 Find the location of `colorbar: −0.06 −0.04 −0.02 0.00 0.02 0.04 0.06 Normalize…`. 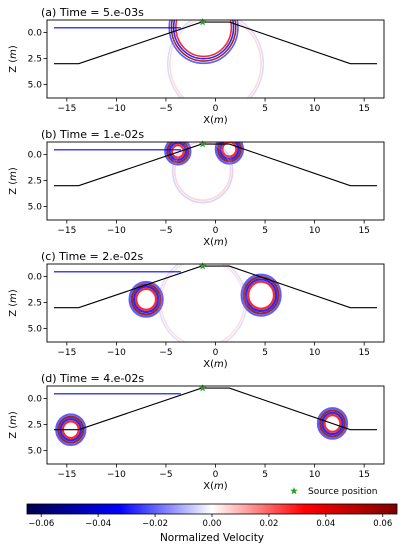

colorbar: −0.06 −0.04 −0.02 0.00 0.02 0.04 0.06 Normalize… is located at coordinates (212, 523).